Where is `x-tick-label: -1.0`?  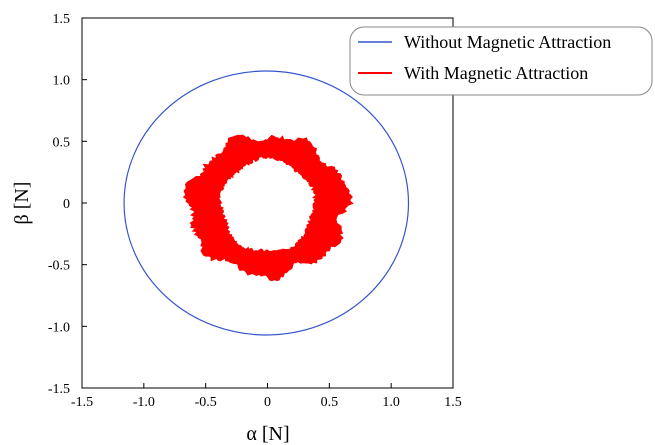 x-tick-label: -1.0 is located at coordinates (144, 402).